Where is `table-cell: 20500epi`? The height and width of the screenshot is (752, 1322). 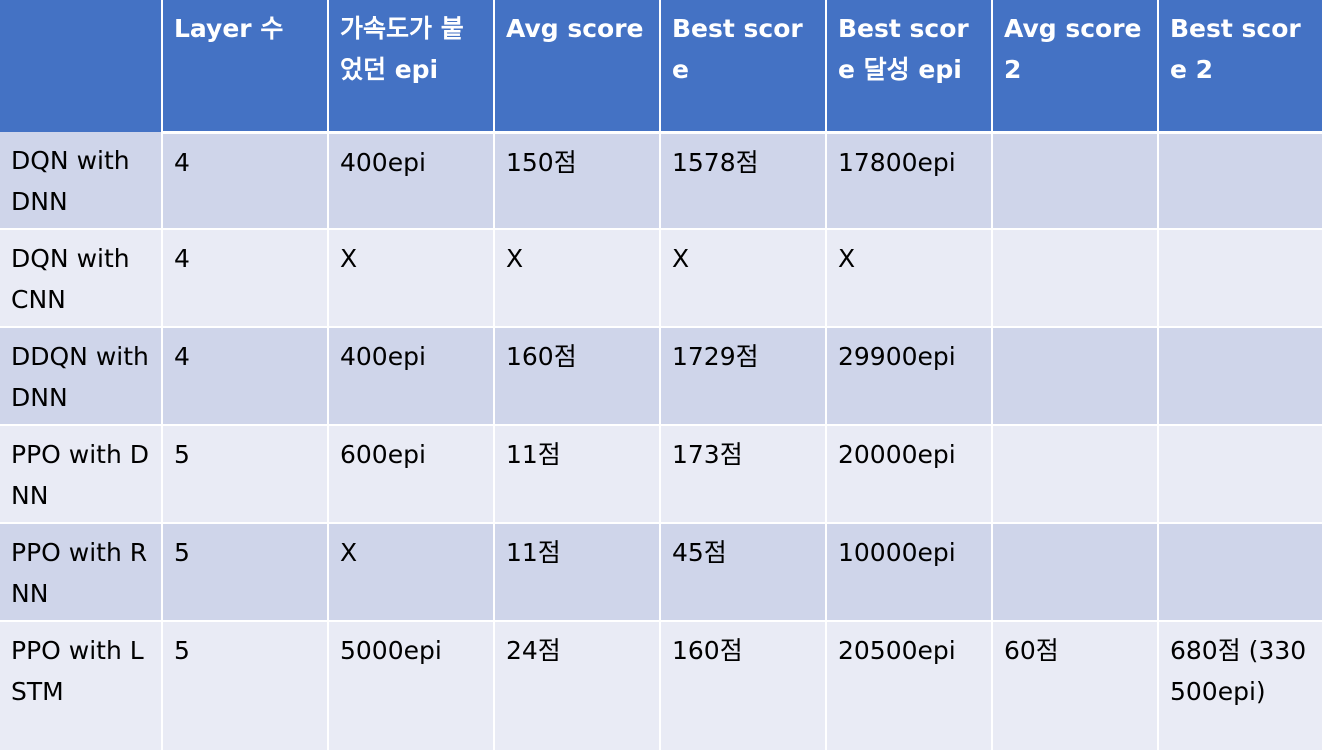
table-cell: 20500epi is located at coordinates (909, 686).